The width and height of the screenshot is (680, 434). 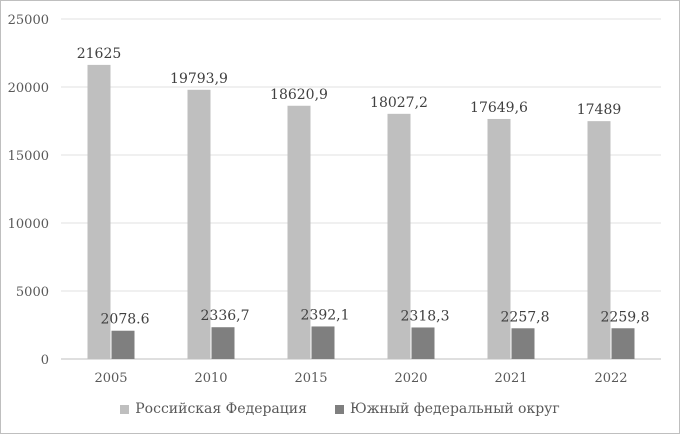 I want to click on x-tick-label: 2021, so click(x=510, y=378).